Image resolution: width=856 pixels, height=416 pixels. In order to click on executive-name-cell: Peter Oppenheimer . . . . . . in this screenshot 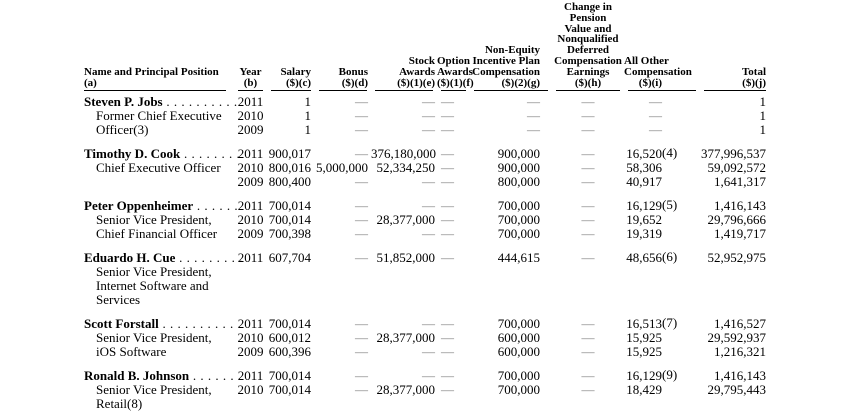, I will do `click(161, 201)`.